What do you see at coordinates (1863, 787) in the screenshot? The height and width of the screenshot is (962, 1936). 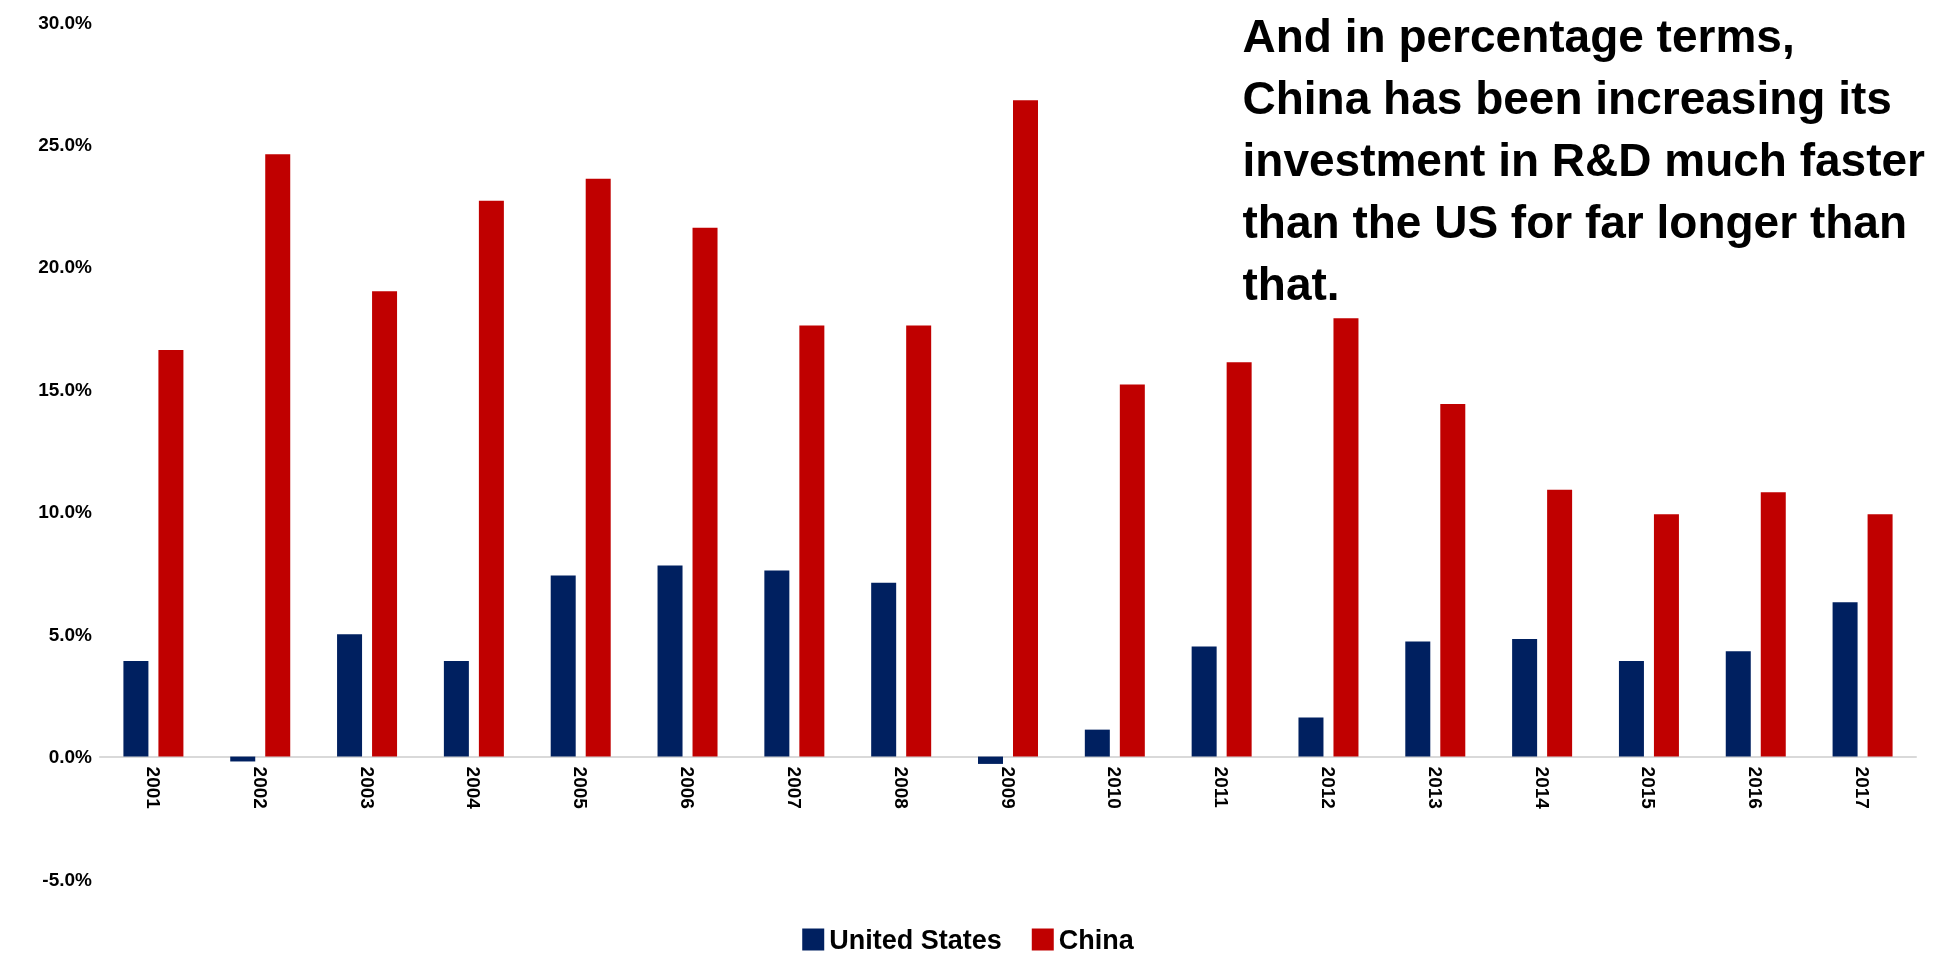 I see `x-tick-label: 2017` at bounding box center [1863, 787].